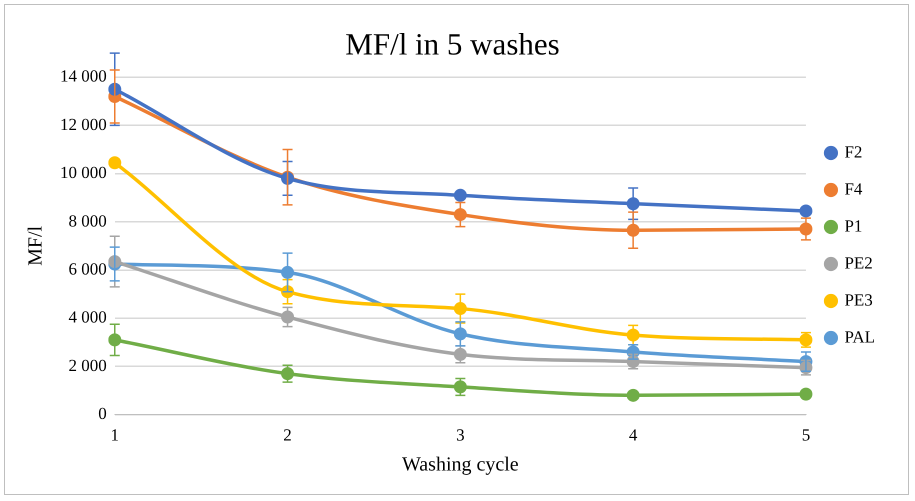  What do you see at coordinates (858, 262) in the screenshot?
I see `legend-label: PE2` at bounding box center [858, 262].